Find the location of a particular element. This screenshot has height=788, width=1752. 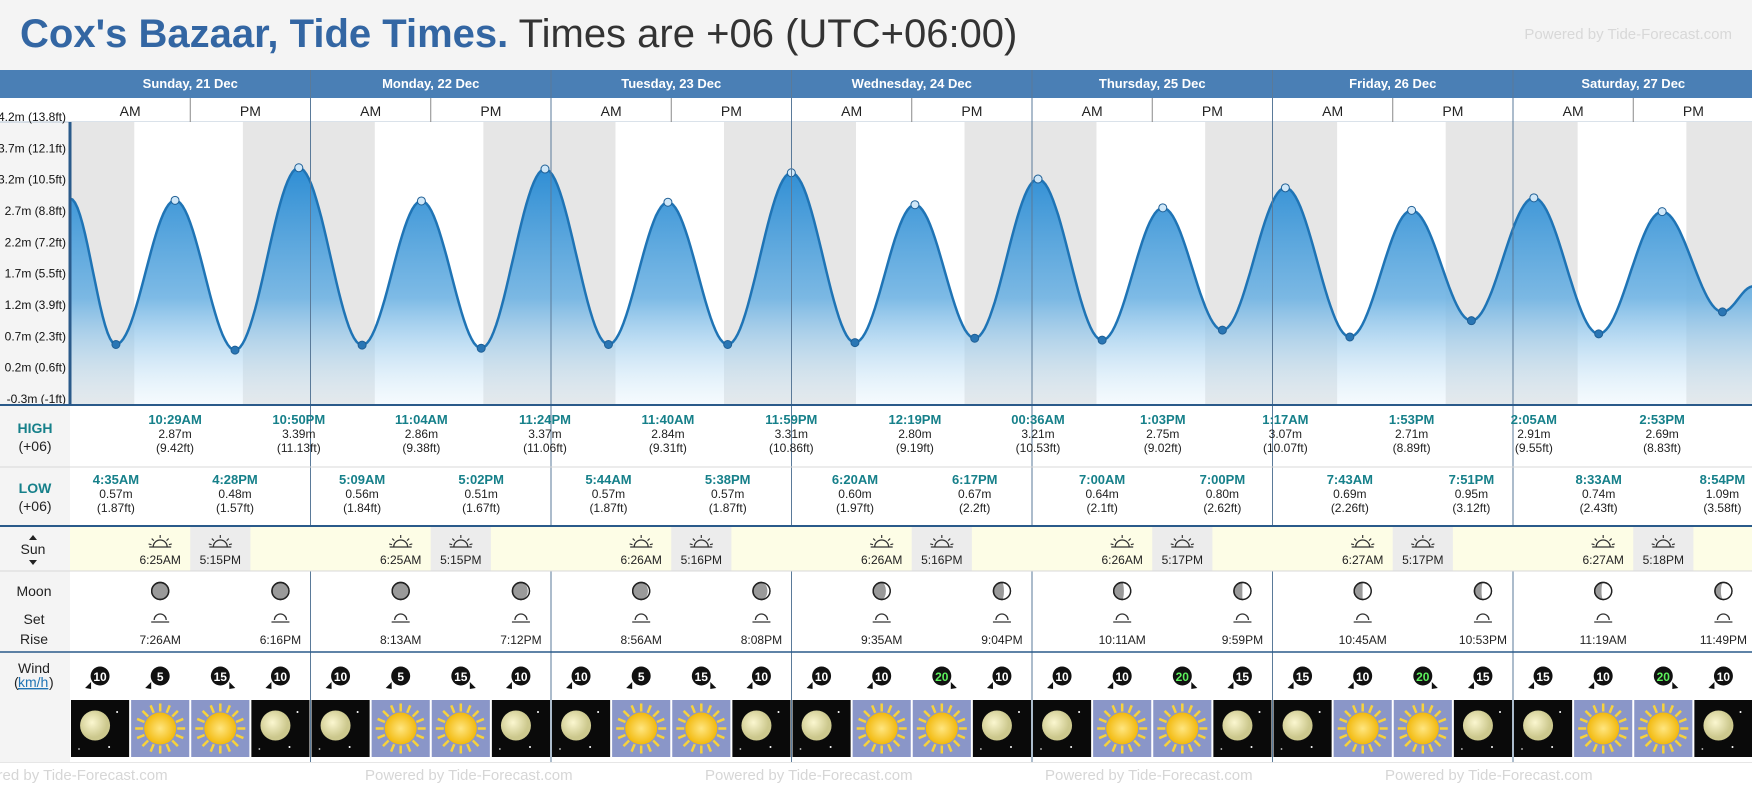

wind-speed-14: 20 is located at coordinates (942, 677).